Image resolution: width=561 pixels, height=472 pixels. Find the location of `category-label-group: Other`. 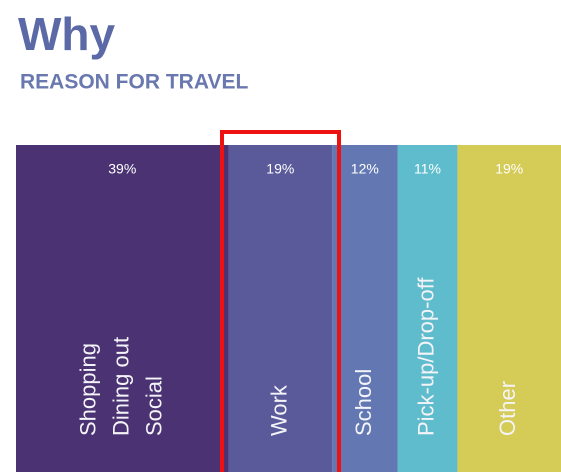

category-label-group: Other is located at coordinates (507, 408).